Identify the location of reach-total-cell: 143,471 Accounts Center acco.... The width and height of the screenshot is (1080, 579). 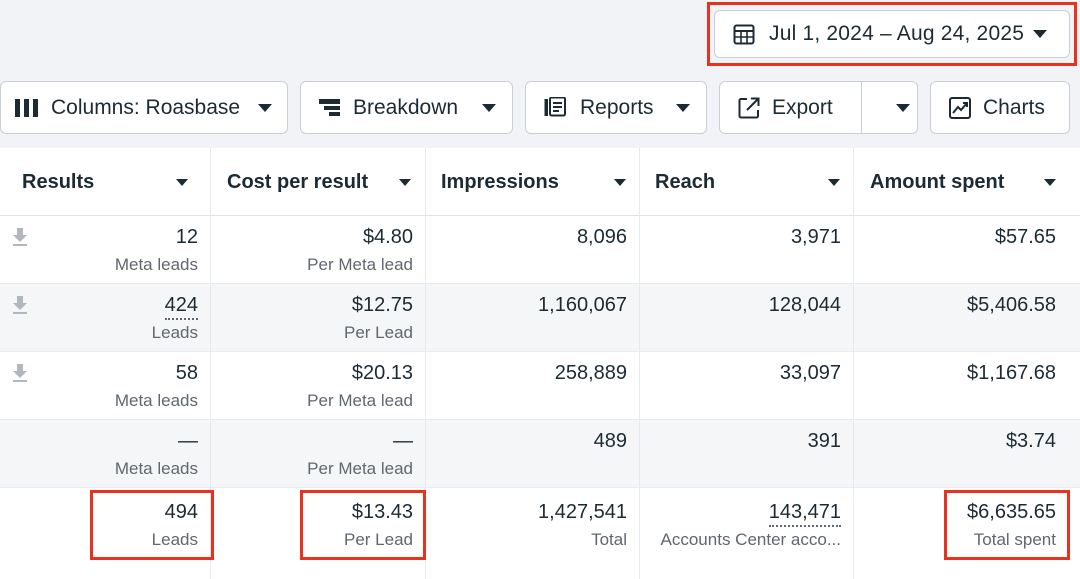
(747, 533).